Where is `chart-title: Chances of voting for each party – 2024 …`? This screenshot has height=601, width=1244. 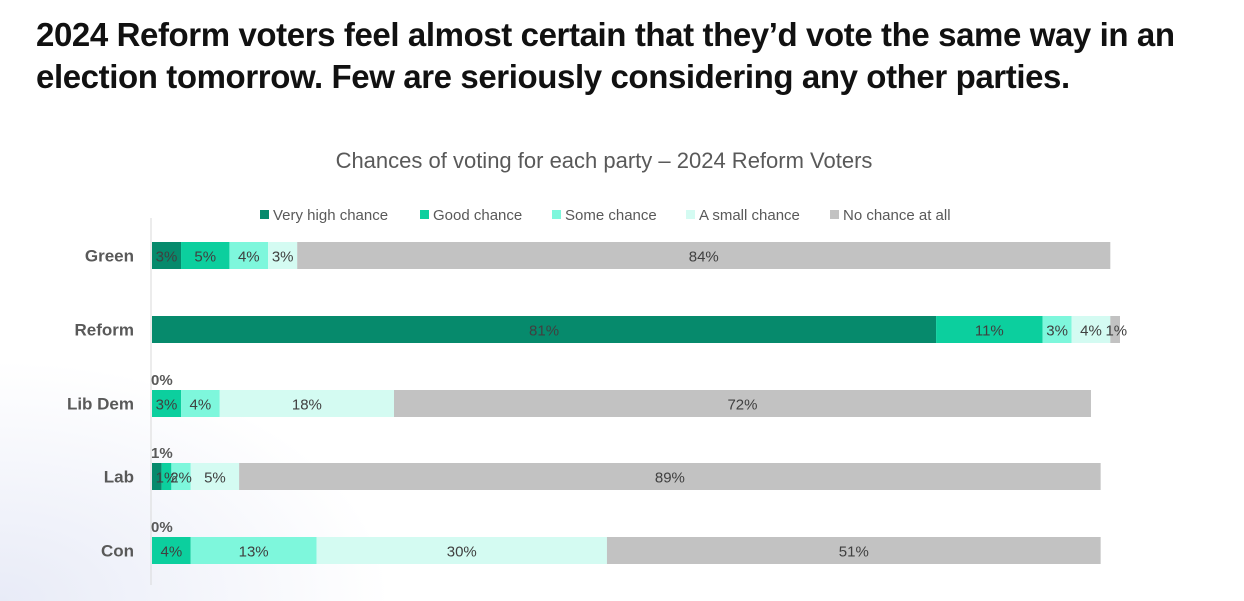 chart-title: Chances of voting for each party – 2024 … is located at coordinates (604, 160).